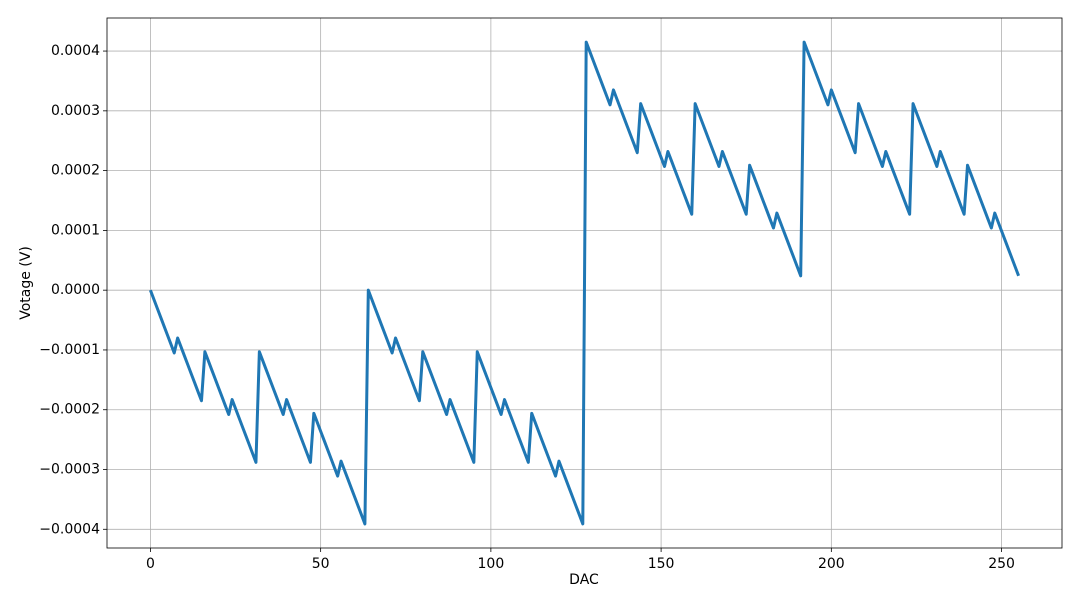 The image size is (1080, 607). Describe the element at coordinates (26, 283) in the screenshot. I see `y-axis-label: Votage (V)` at that location.